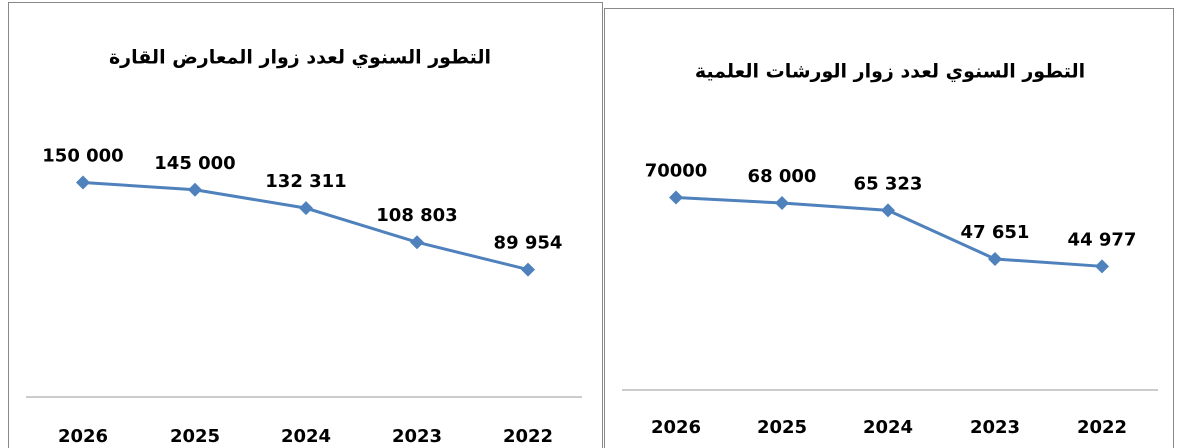 Image resolution: width=1178 pixels, height=448 pixels. Describe the element at coordinates (995, 232) in the screenshot. I see `data-label: 47 651` at that location.